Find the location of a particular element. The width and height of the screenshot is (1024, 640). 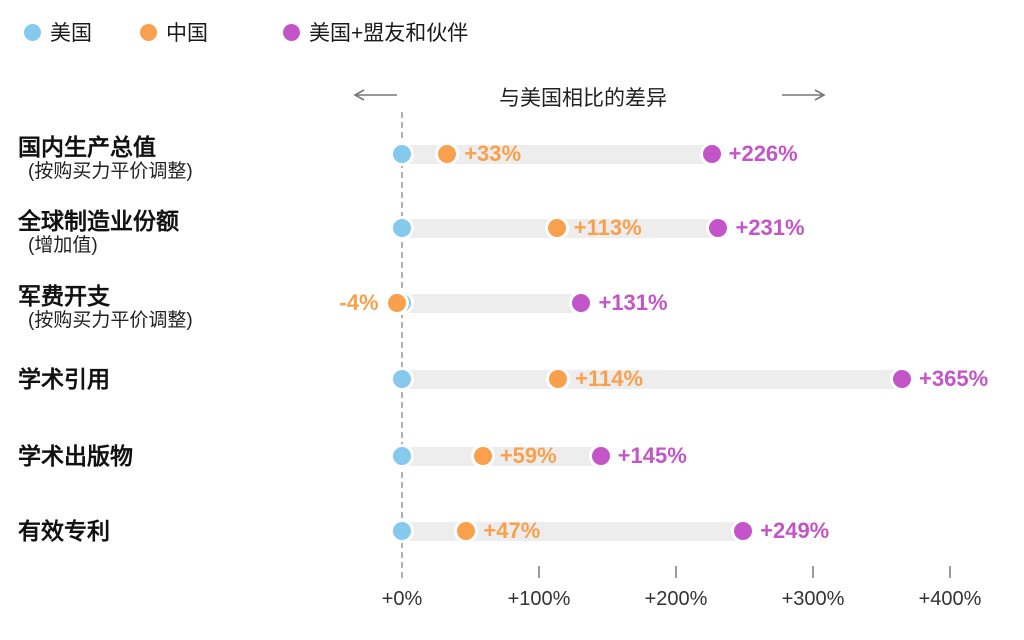

category-label: 全球制造业份额 is located at coordinates (98, 221).